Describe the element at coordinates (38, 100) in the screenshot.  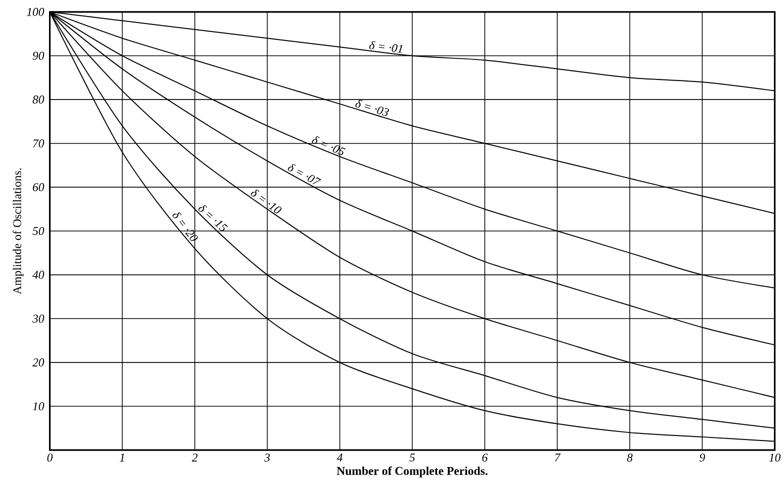
I see `y-tick-label: 80` at that location.